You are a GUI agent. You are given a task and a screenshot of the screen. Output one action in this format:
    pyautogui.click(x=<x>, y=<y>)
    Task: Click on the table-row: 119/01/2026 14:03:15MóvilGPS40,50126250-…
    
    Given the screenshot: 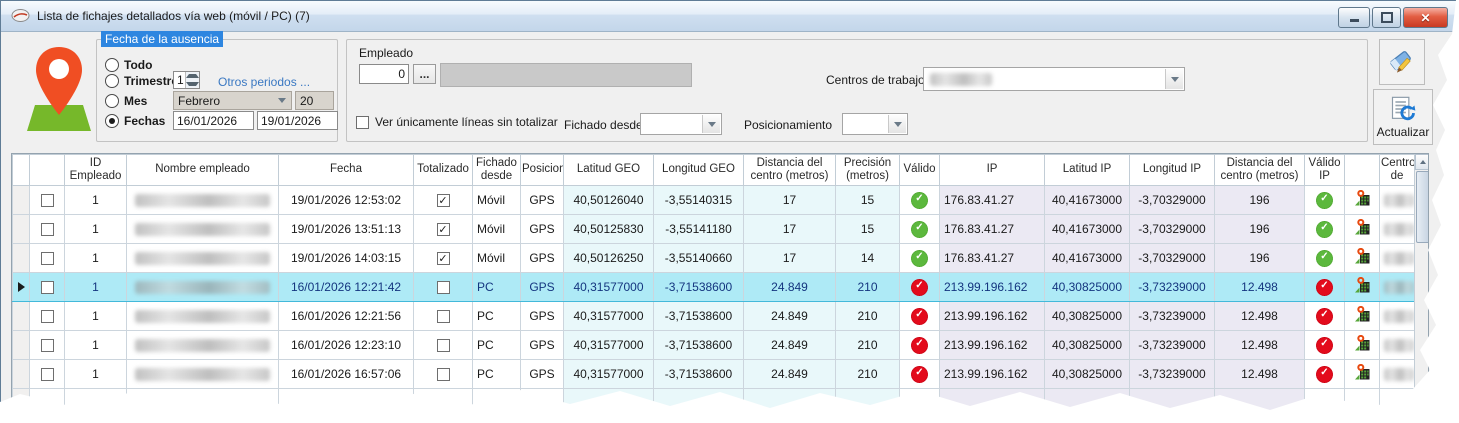 What is the action you would take?
    pyautogui.click(x=713, y=258)
    